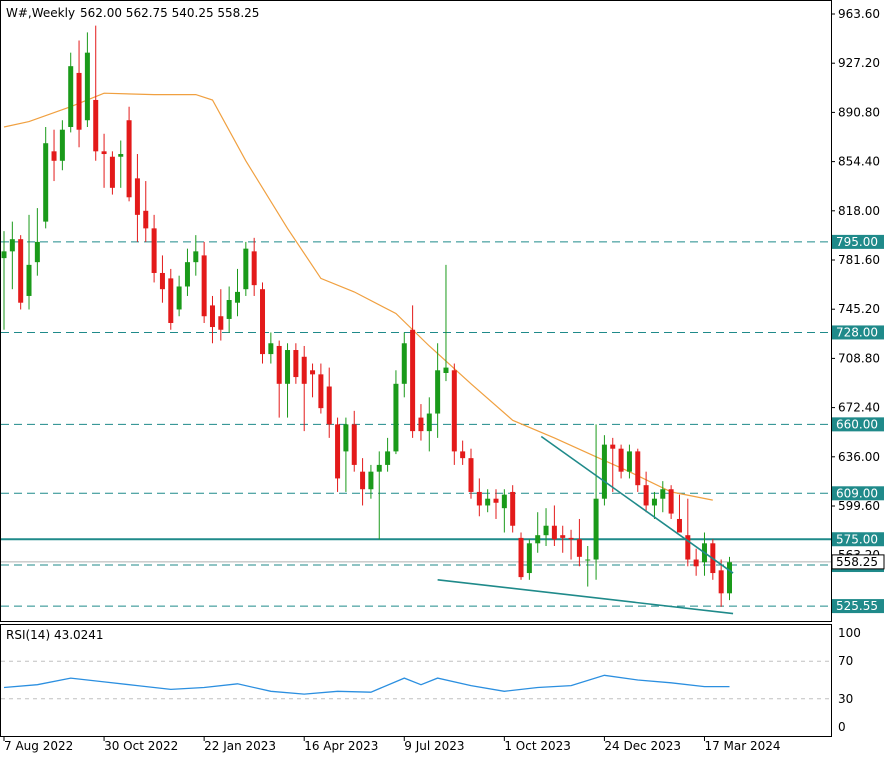 This screenshot has height=758, width=888. What do you see at coordinates (859, 358) in the screenshot?
I see `y-tick-label: 708.80` at bounding box center [859, 358].